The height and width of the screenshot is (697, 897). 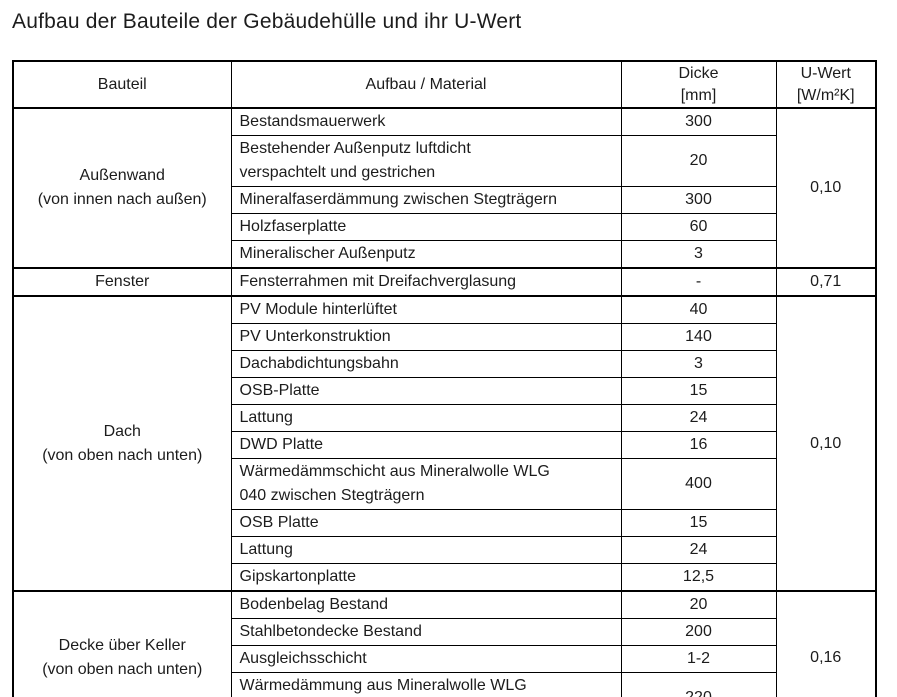 What do you see at coordinates (698, 484) in the screenshot?
I see `dicke-cell: 400` at bounding box center [698, 484].